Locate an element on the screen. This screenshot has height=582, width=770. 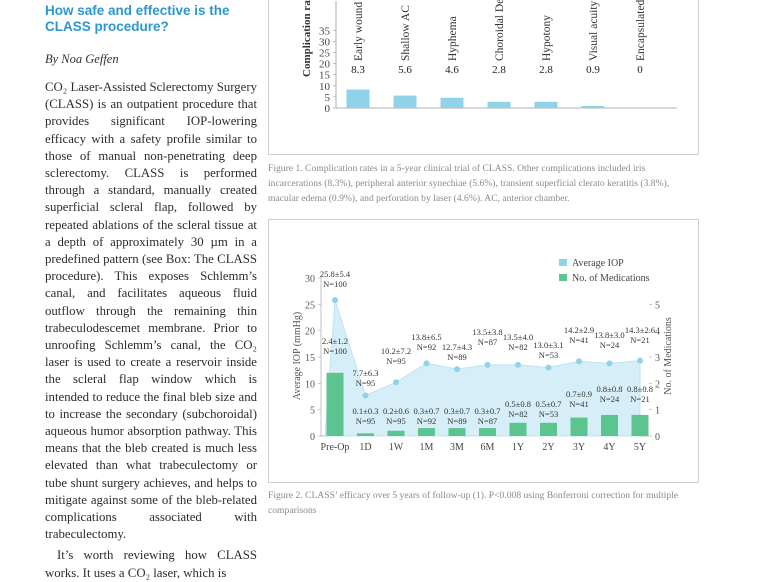
y2-tick-label: 0 is located at coordinates (657, 437).